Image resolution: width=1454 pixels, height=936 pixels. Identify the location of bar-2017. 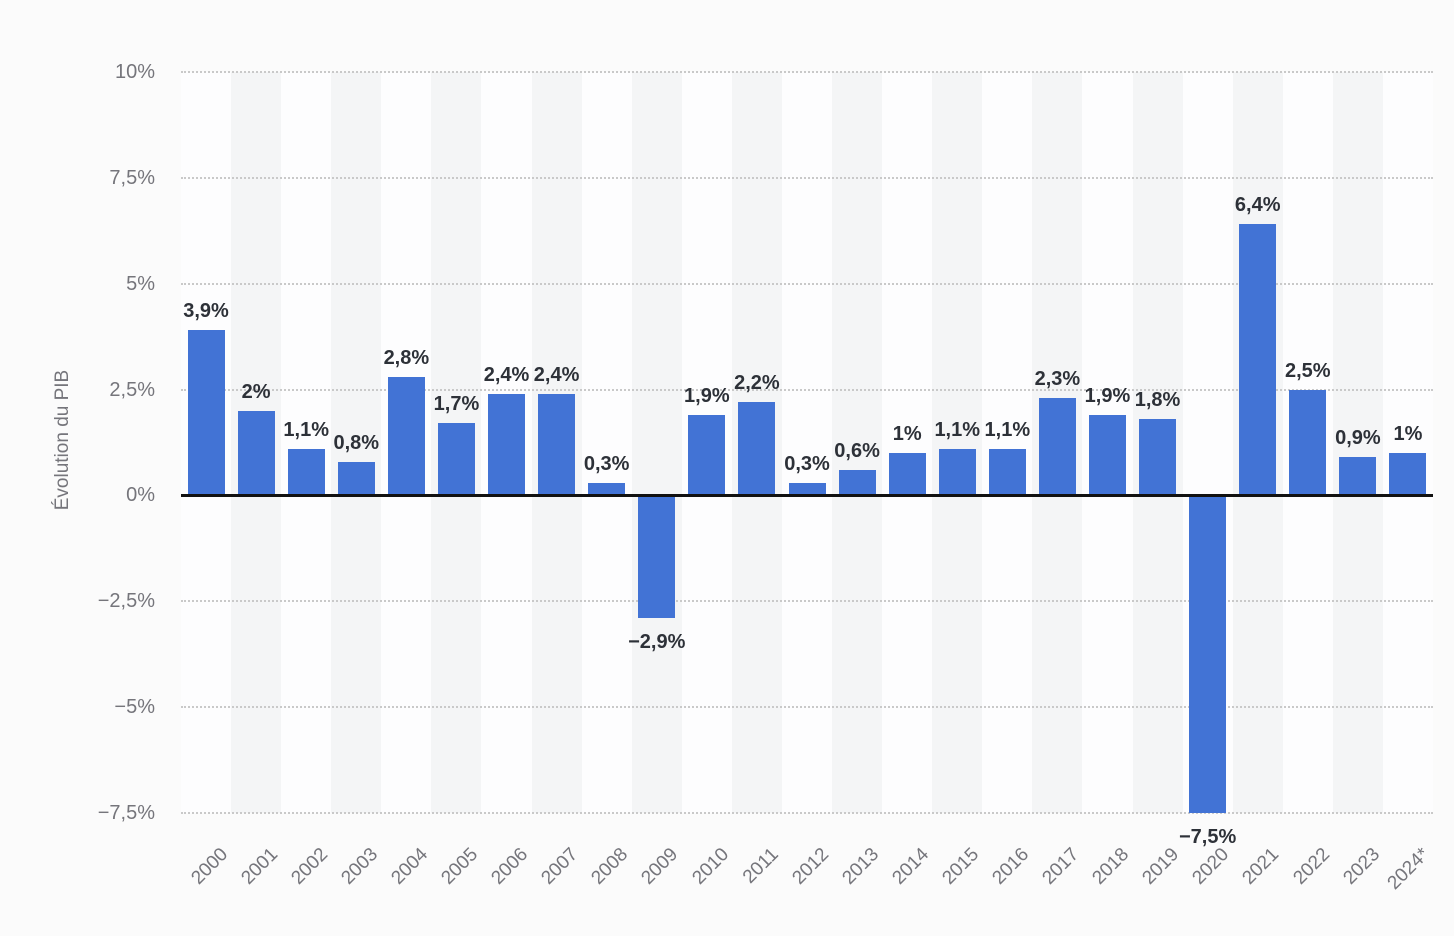
(1057, 447).